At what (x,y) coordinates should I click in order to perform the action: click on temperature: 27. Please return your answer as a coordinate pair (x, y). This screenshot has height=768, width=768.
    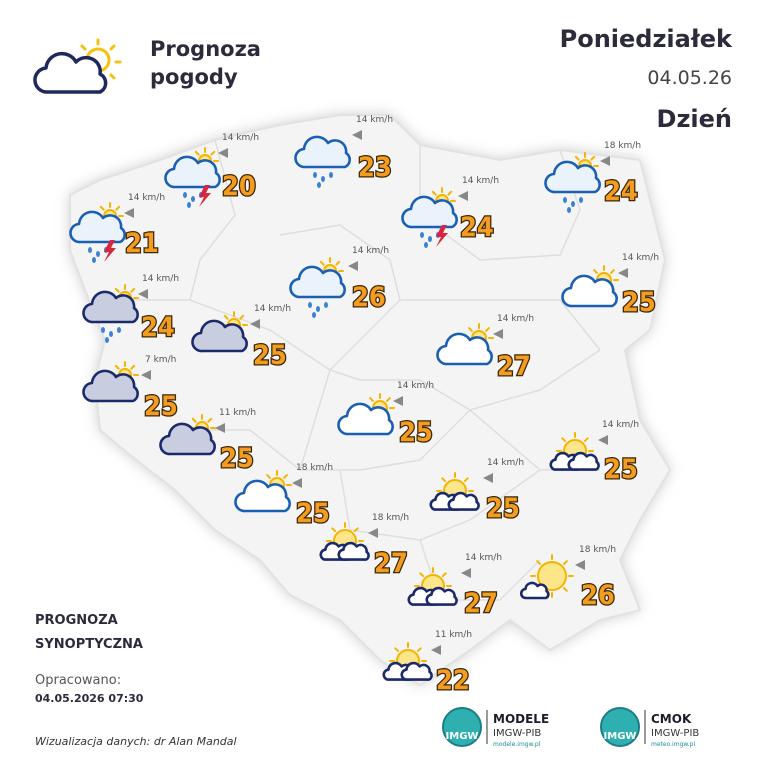
    Looking at the image, I should click on (391, 563).